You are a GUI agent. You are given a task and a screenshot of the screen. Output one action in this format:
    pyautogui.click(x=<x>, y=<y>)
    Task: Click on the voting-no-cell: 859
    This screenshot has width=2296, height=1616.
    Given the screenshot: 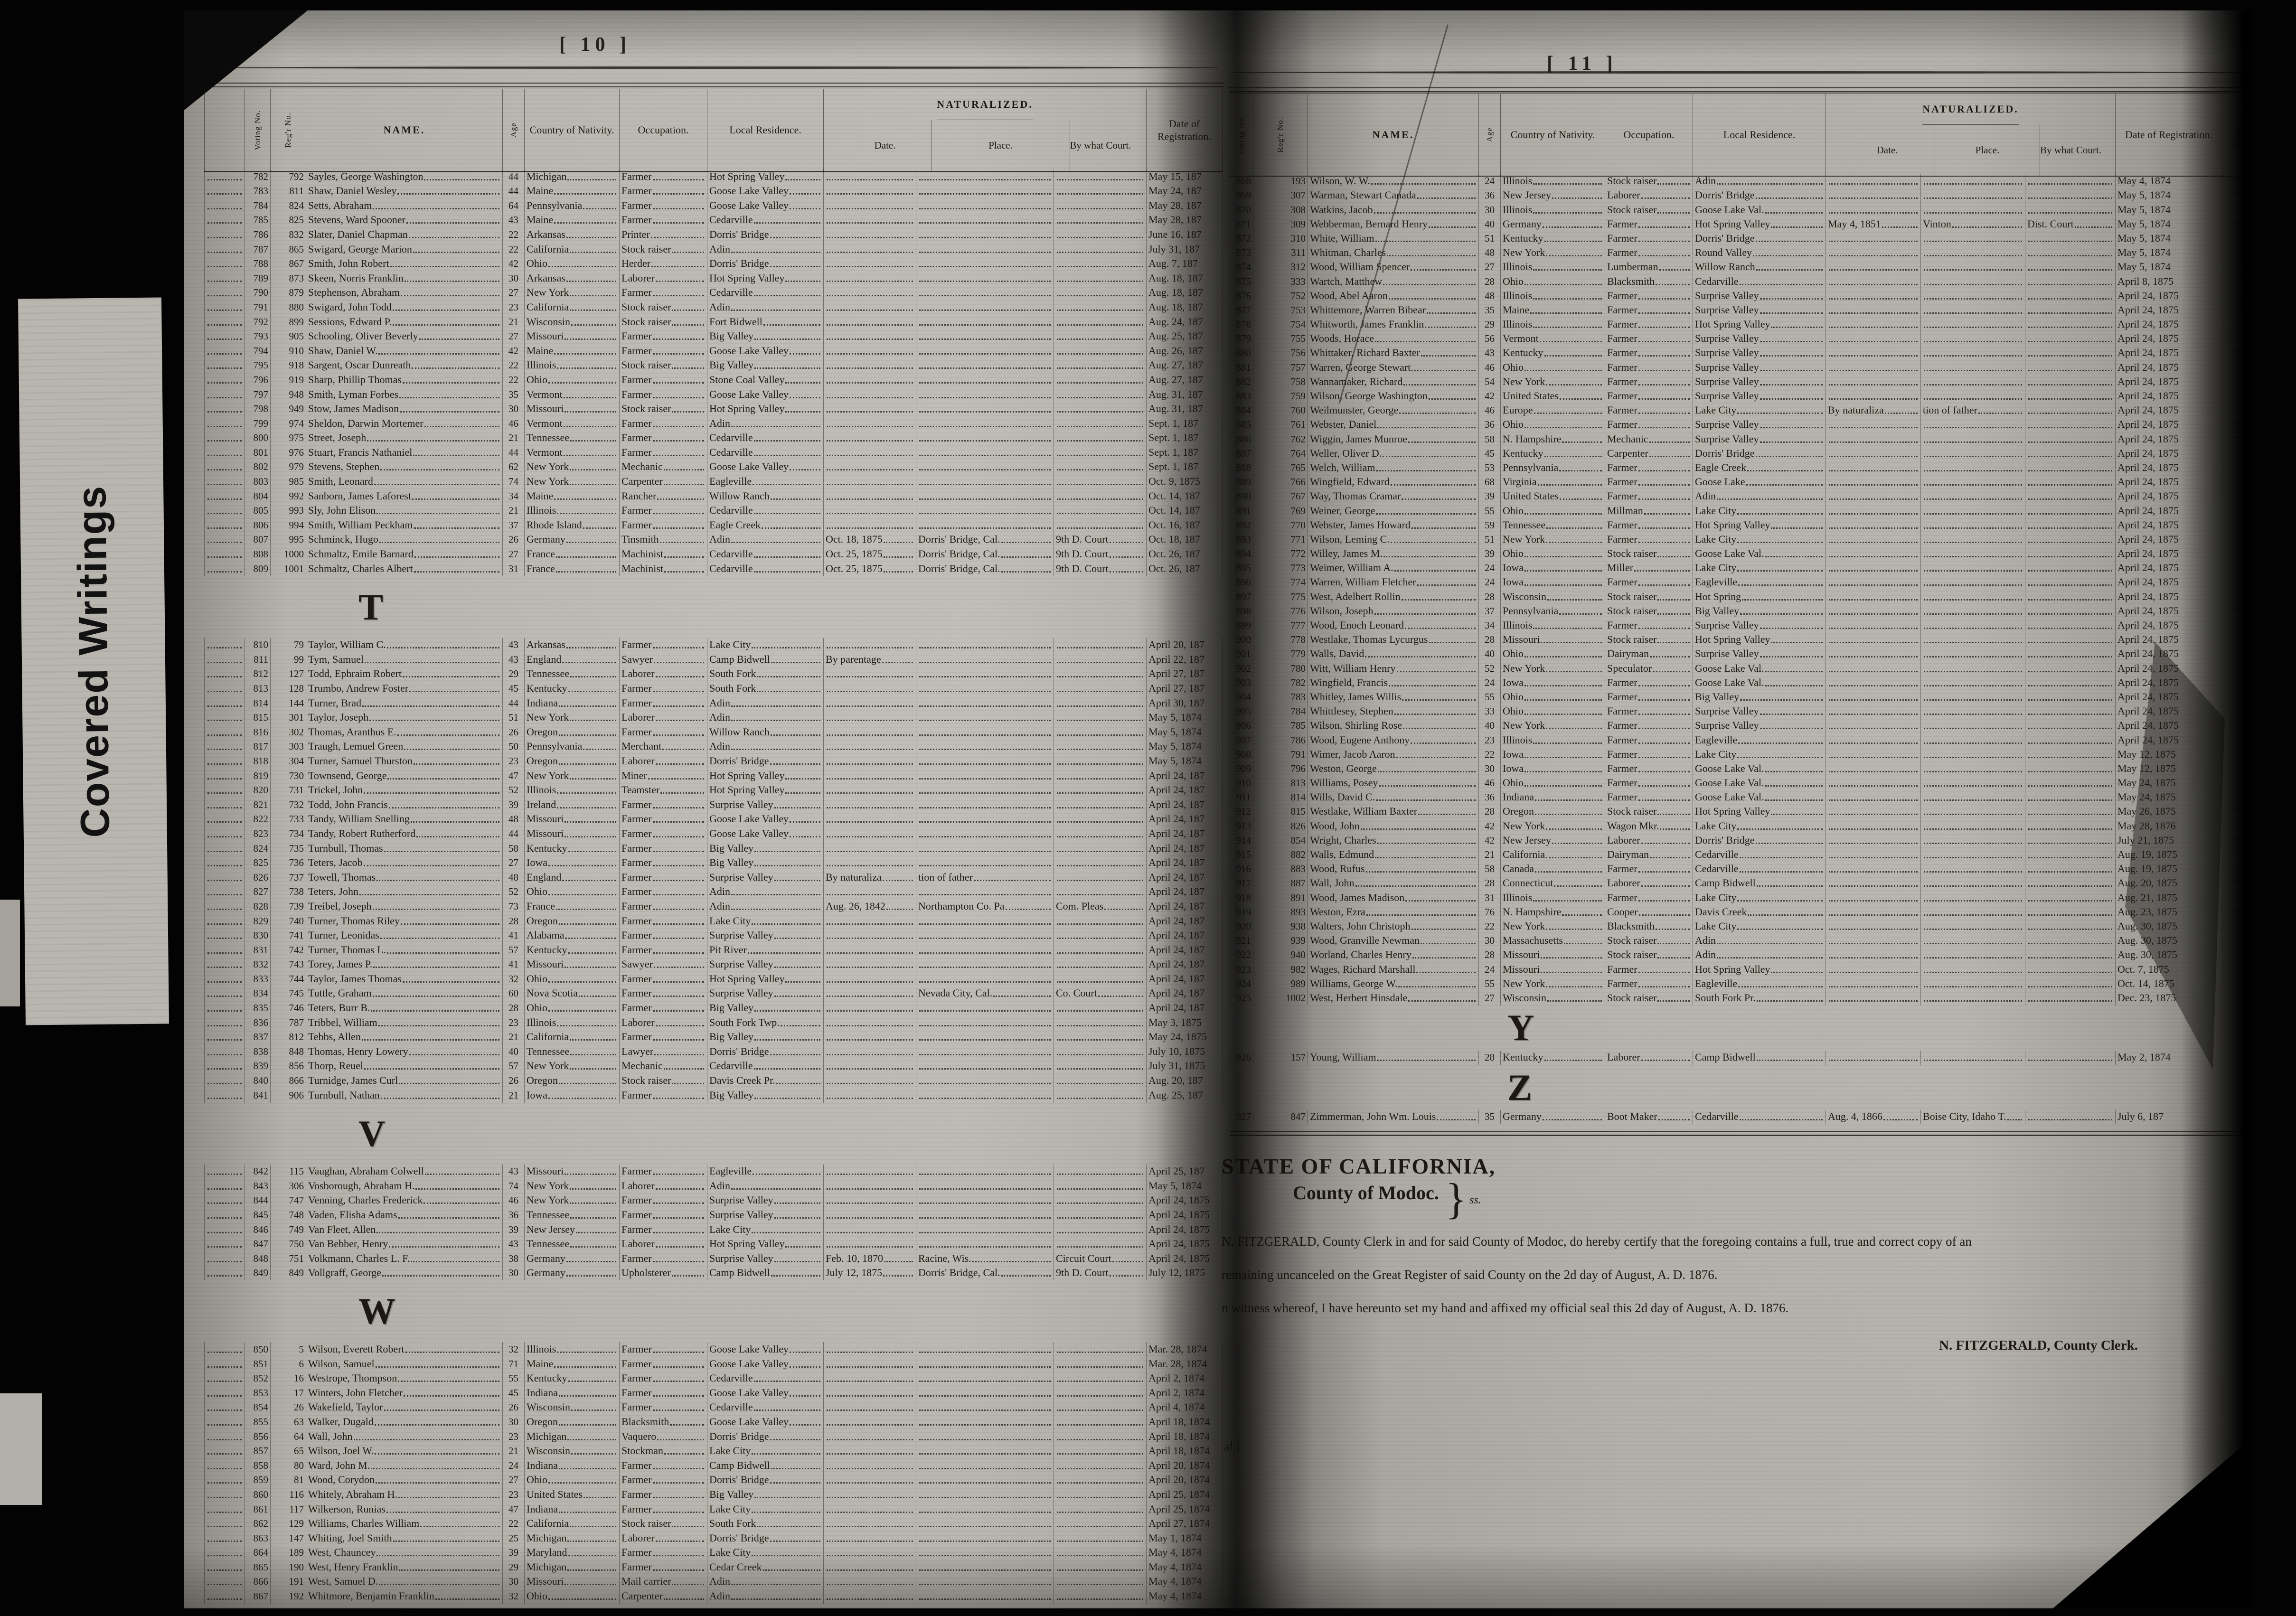 What is the action you would take?
    pyautogui.click(x=258, y=1480)
    